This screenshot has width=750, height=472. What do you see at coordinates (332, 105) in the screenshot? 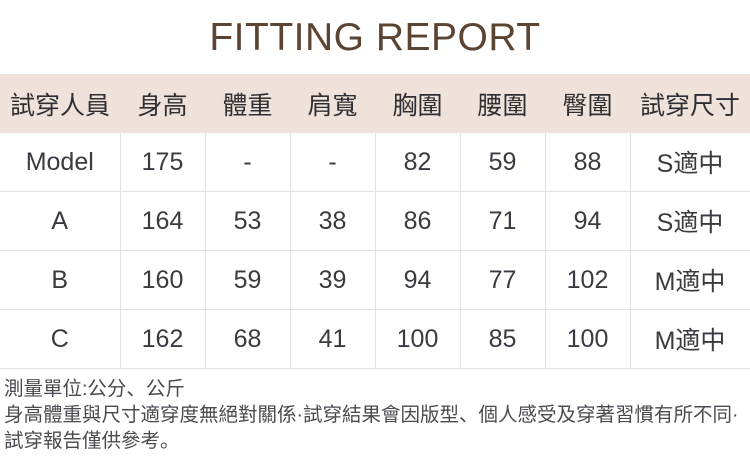
I see `column-header-shoulder: 肩寬` at bounding box center [332, 105].